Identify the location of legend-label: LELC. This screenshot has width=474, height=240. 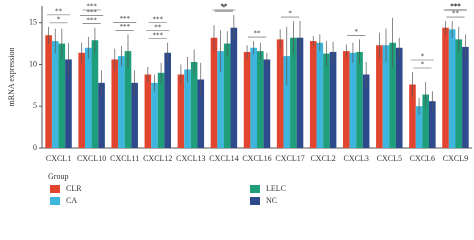
(276, 188).